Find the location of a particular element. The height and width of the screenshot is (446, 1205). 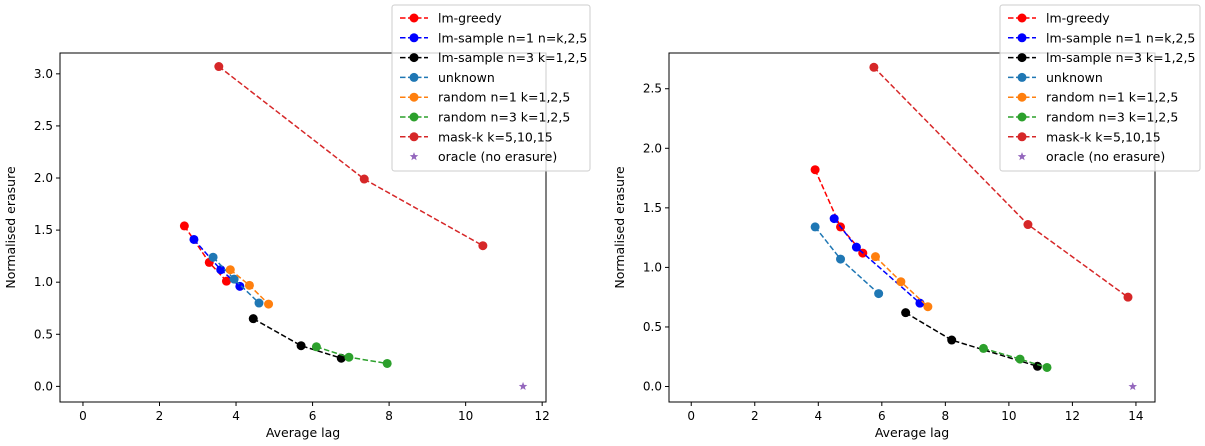

x-tick-label: 12 is located at coordinates (1072, 416).